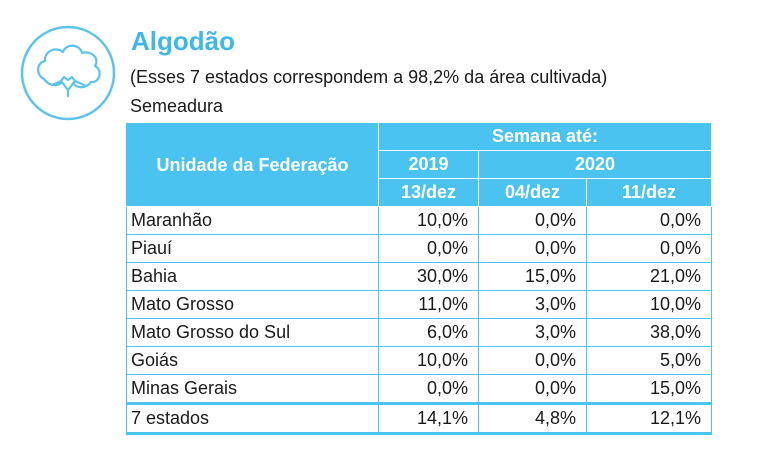 This screenshot has height=451, width=777. I want to click on state-name: Maranhão, so click(252, 220).